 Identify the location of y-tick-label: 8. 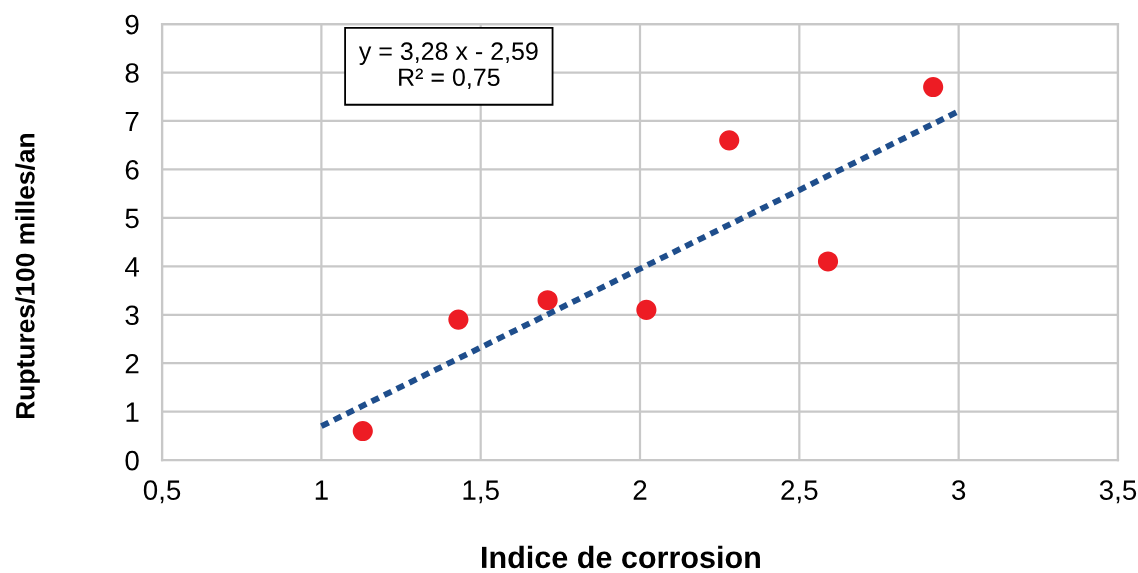
(132, 73).